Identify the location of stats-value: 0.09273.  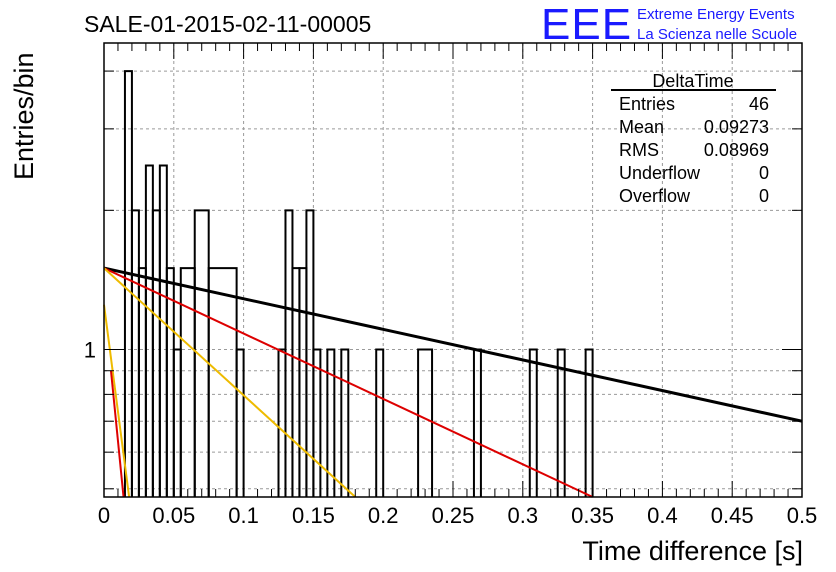
(736, 127).